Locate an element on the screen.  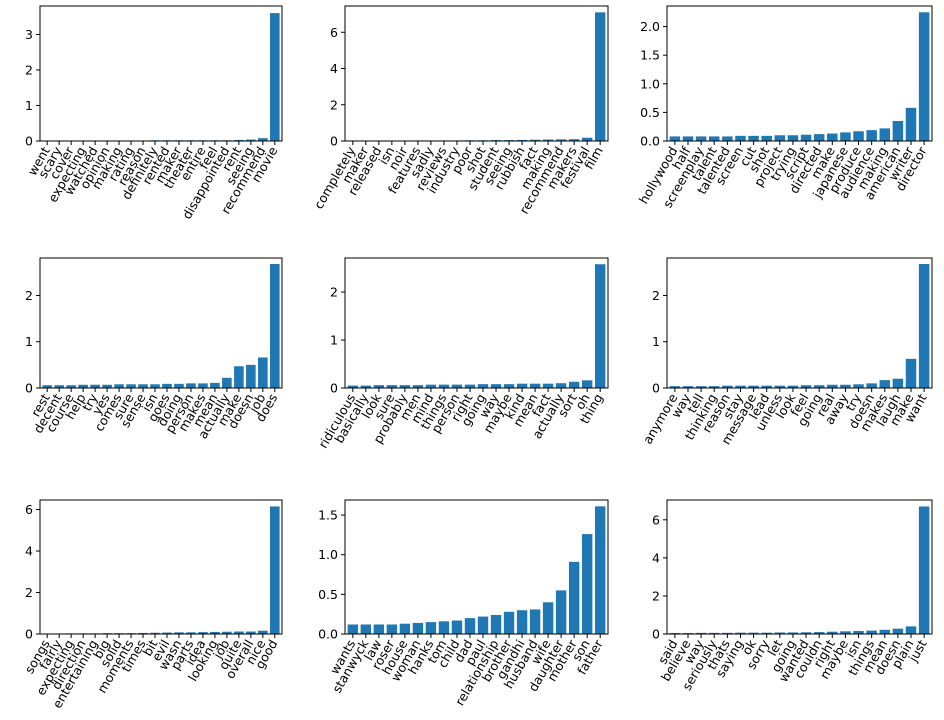
y-tick-label: 0.5 is located at coordinates (328, 594).